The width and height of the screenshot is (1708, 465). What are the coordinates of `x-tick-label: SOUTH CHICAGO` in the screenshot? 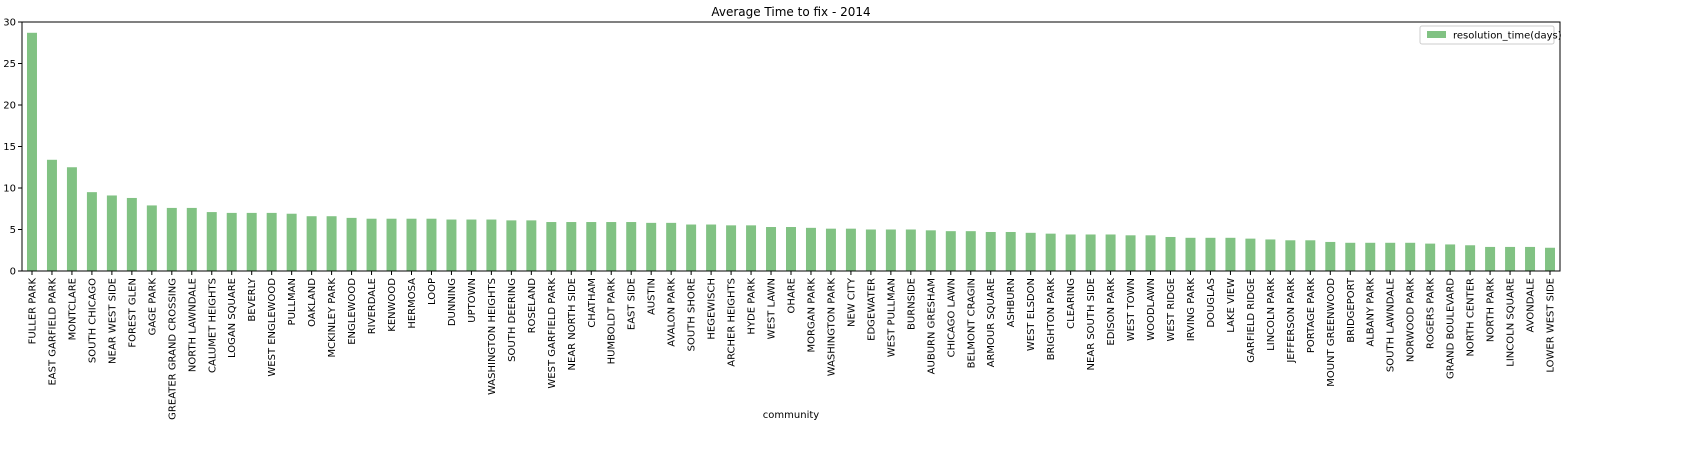 It's located at (92, 320).